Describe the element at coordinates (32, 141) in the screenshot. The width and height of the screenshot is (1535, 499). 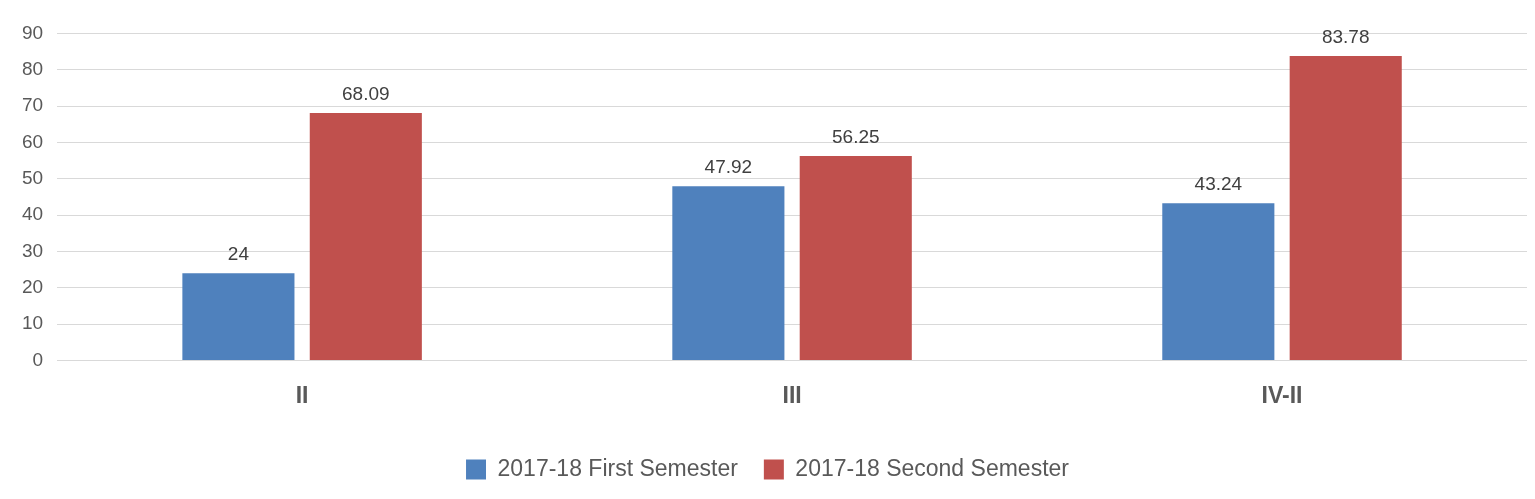
I see `y-tick-label: 60` at that location.